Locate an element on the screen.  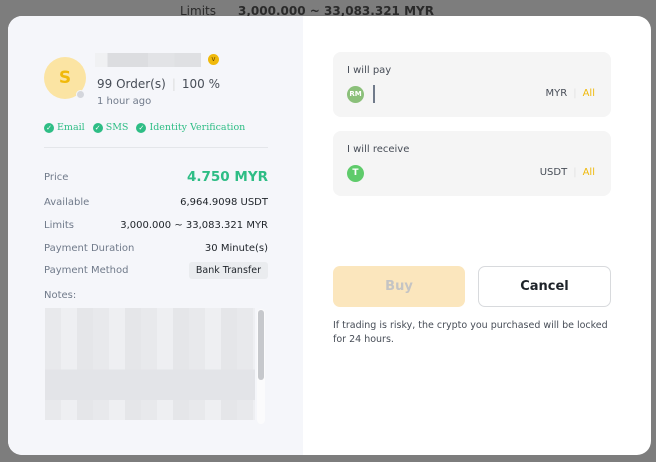
bg-limits-label: Limits is located at coordinates (198, 11).